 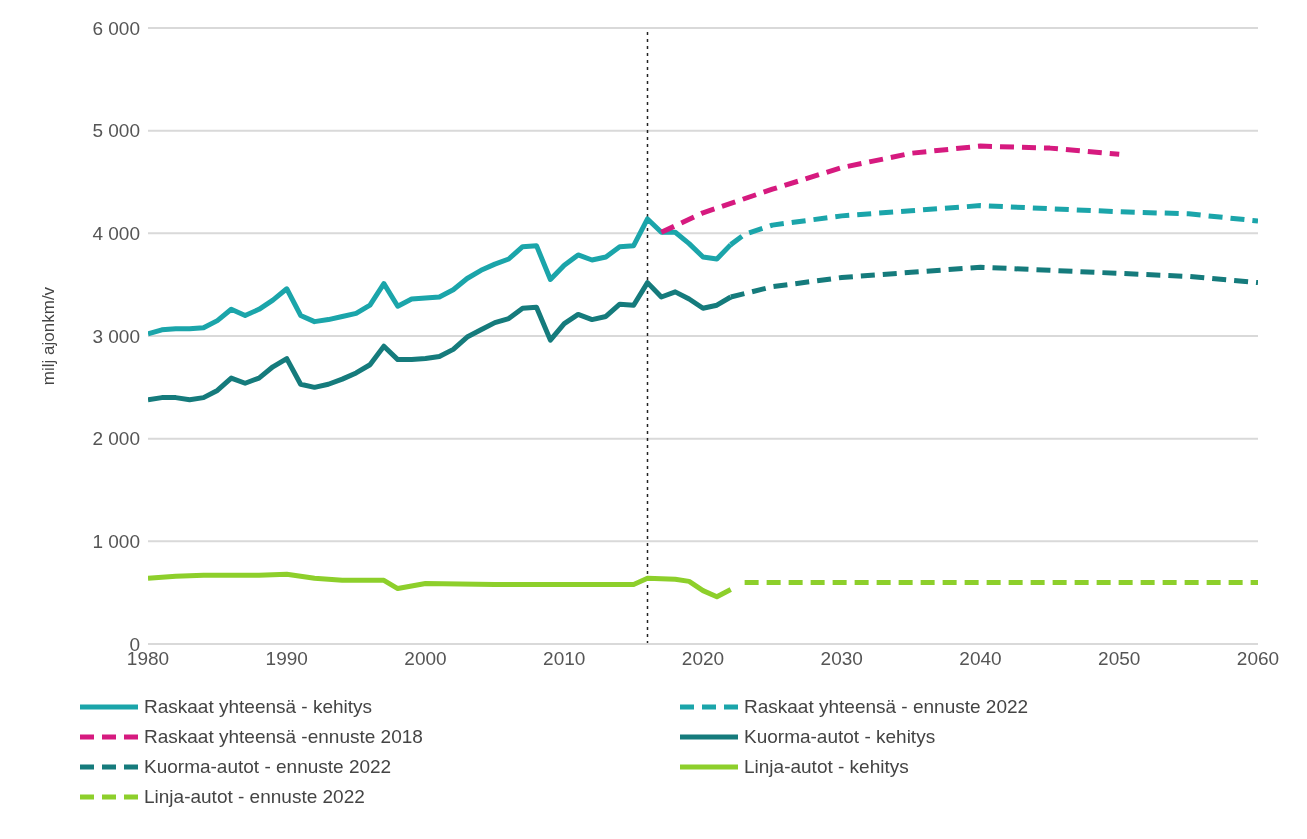 I want to click on legend-label: Linja-autot - kehitys, so click(x=826, y=767).